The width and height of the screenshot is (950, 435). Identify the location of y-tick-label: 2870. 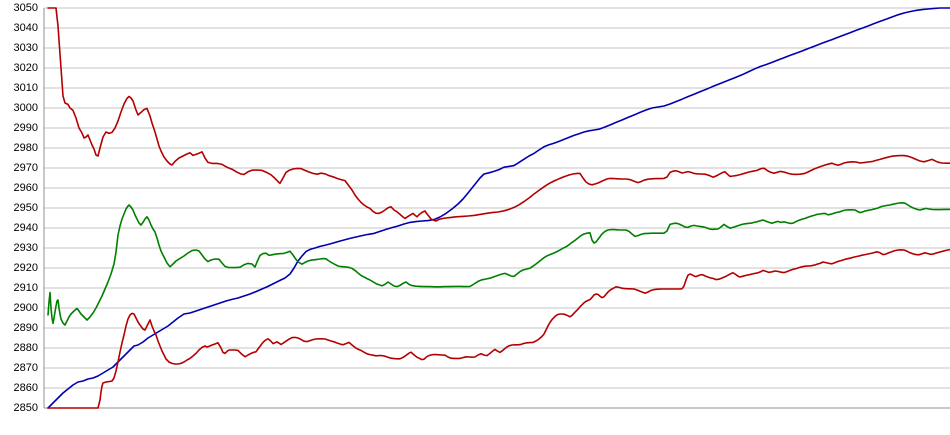
(25, 367).